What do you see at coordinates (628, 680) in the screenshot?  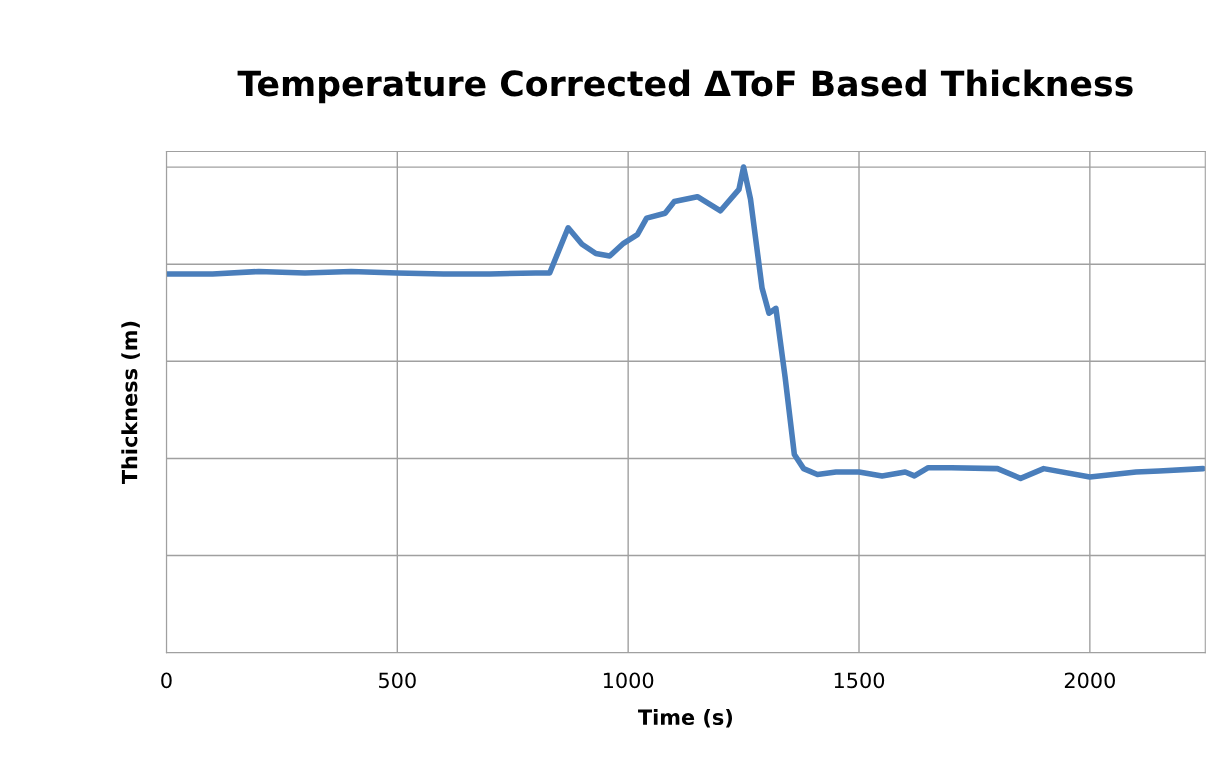 I see `x-tick-label: 1000` at bounding box center [628, 680].